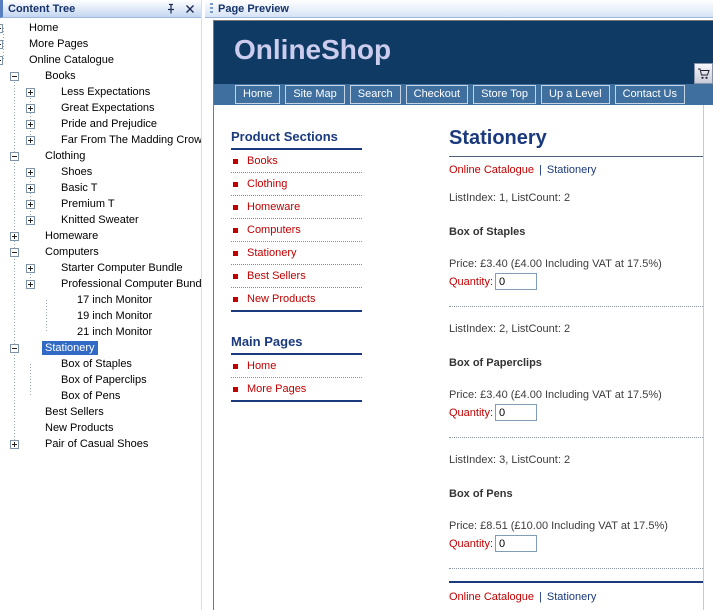  I want to click on sidebar-link-item: Homeware, so click(296, 207).